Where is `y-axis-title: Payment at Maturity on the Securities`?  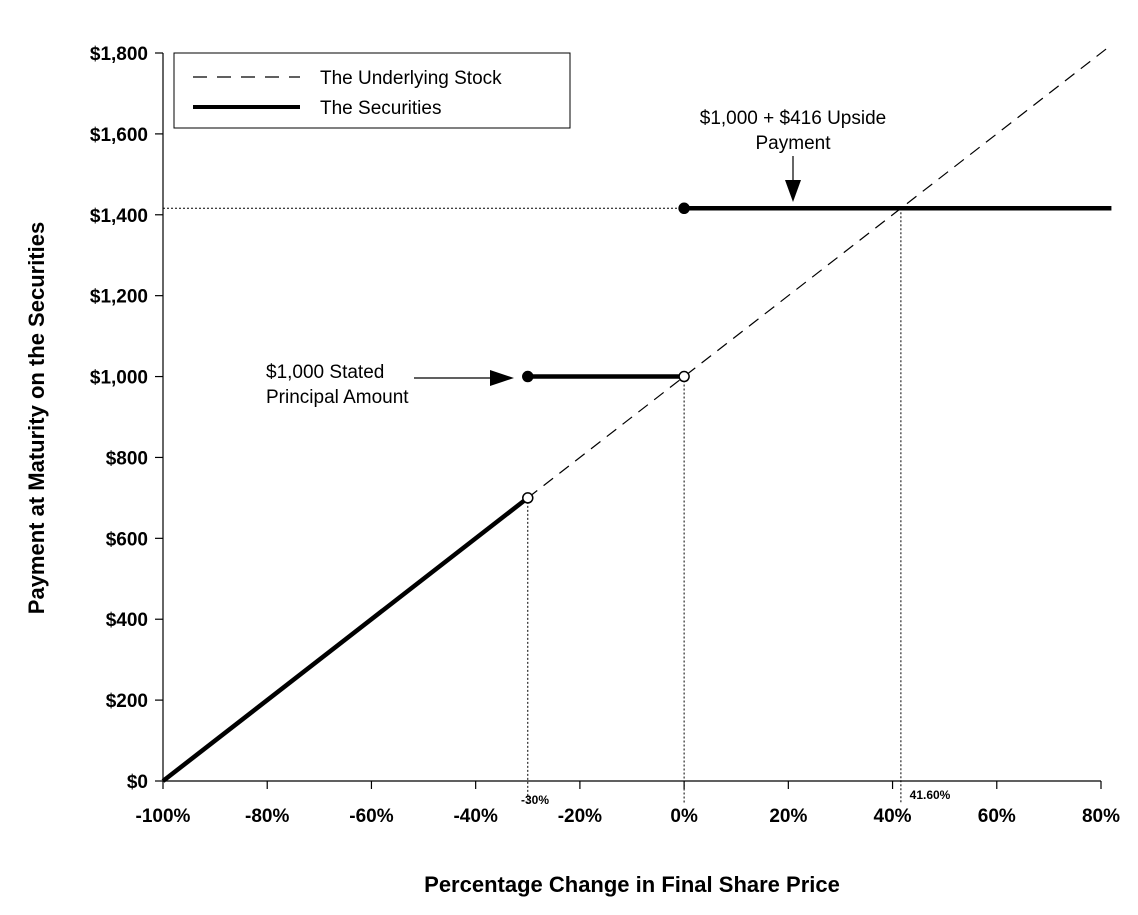
y-axis-title: Payment at Maturity on the Securities is located at coordinates (36, 418).